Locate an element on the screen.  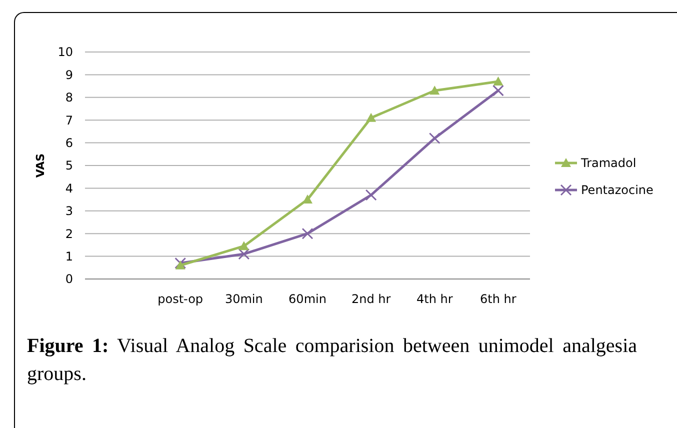
x-tick-label: 60min is located at coordinates (307, 299).